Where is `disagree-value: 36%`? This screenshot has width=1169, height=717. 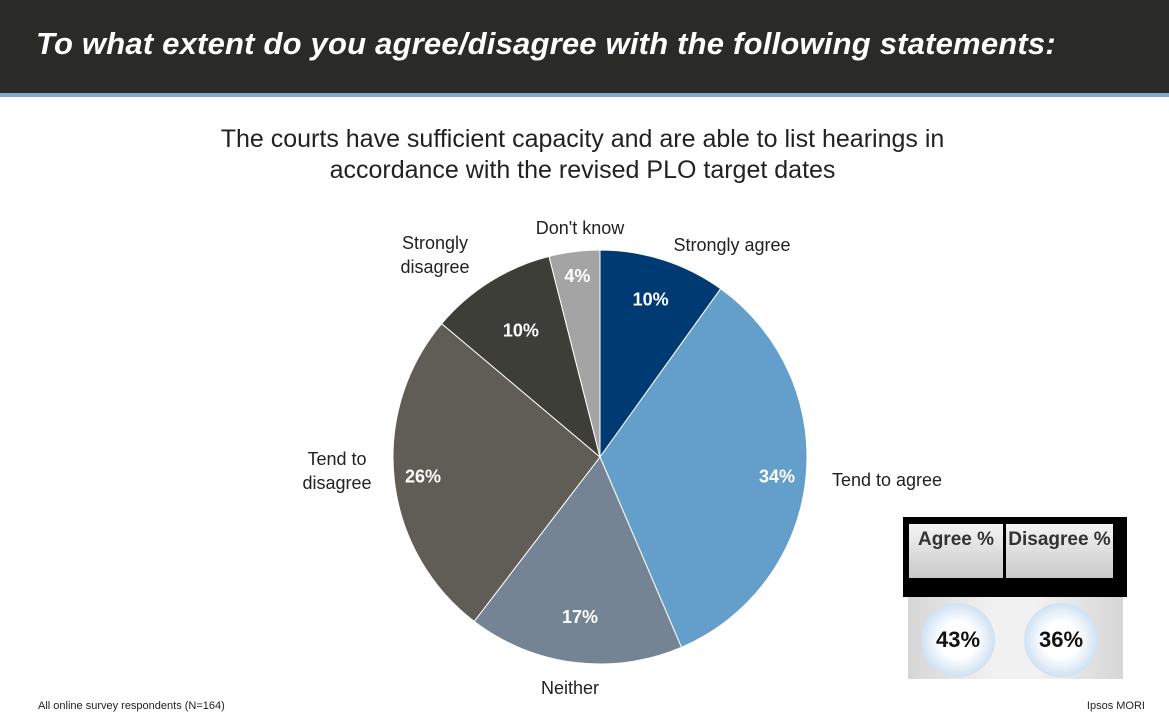 disagree-value: 36% is located at coordinates (1061, 640).